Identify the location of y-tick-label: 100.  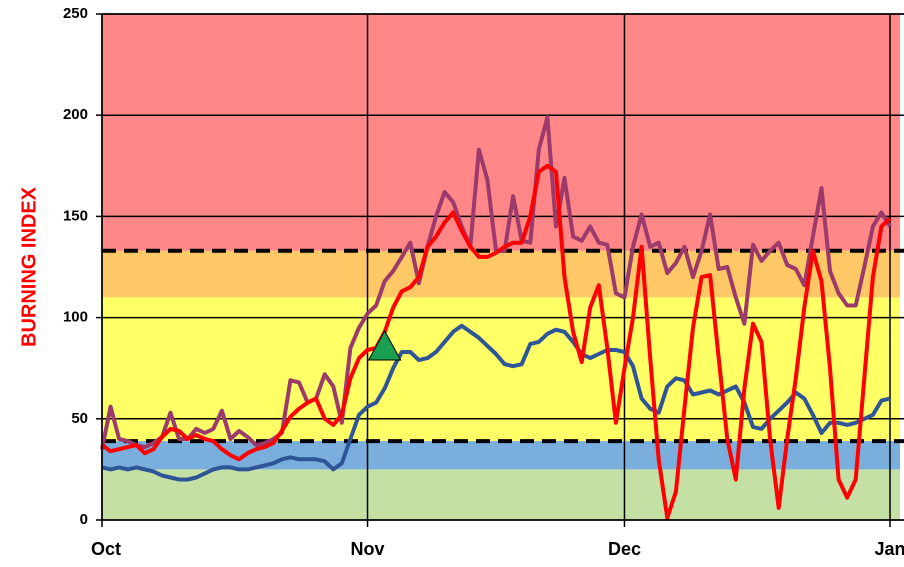
(75, 317).